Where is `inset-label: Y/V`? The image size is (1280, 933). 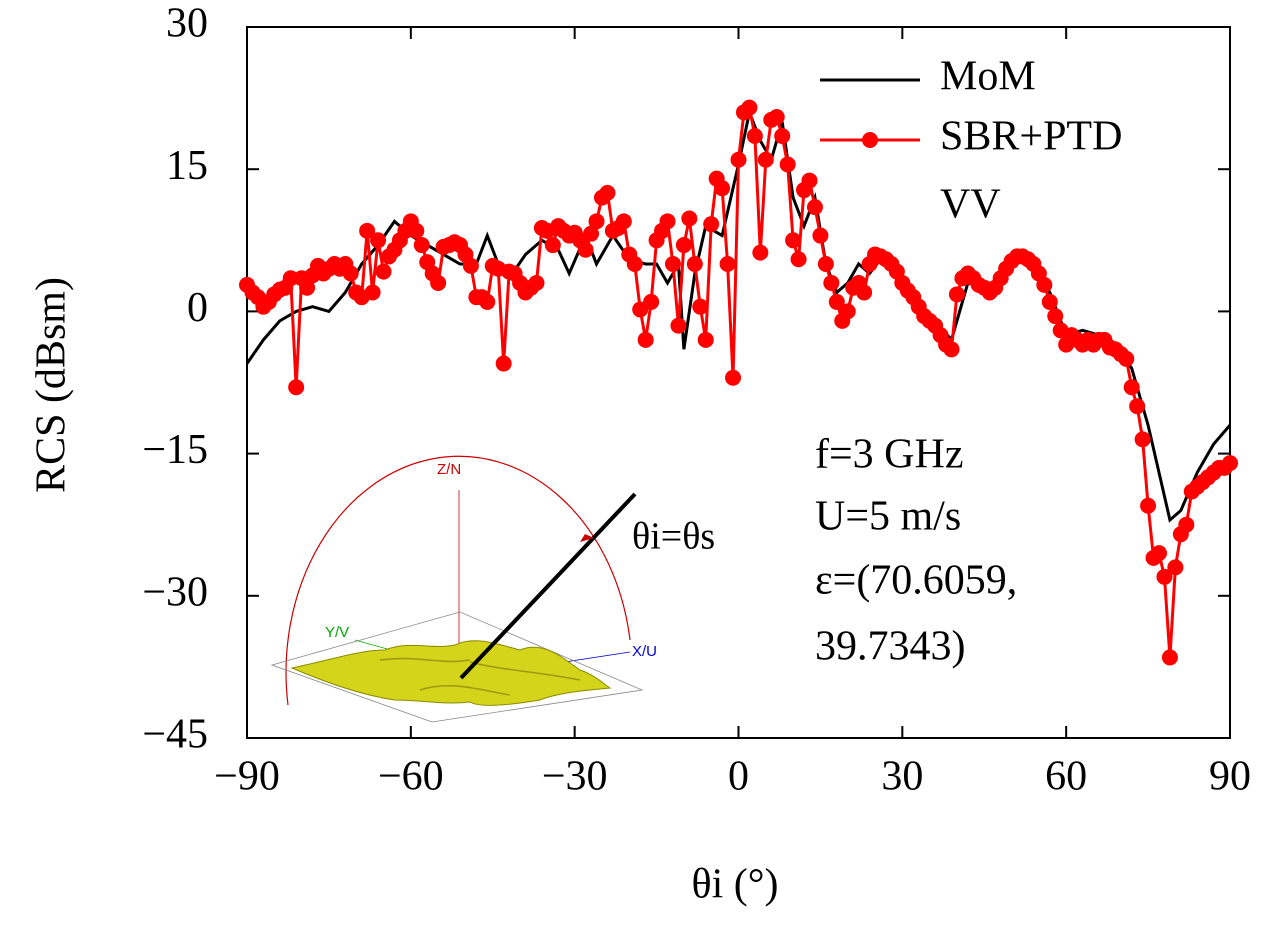 inset-label: Y/V is located at coordinates (337, 632).